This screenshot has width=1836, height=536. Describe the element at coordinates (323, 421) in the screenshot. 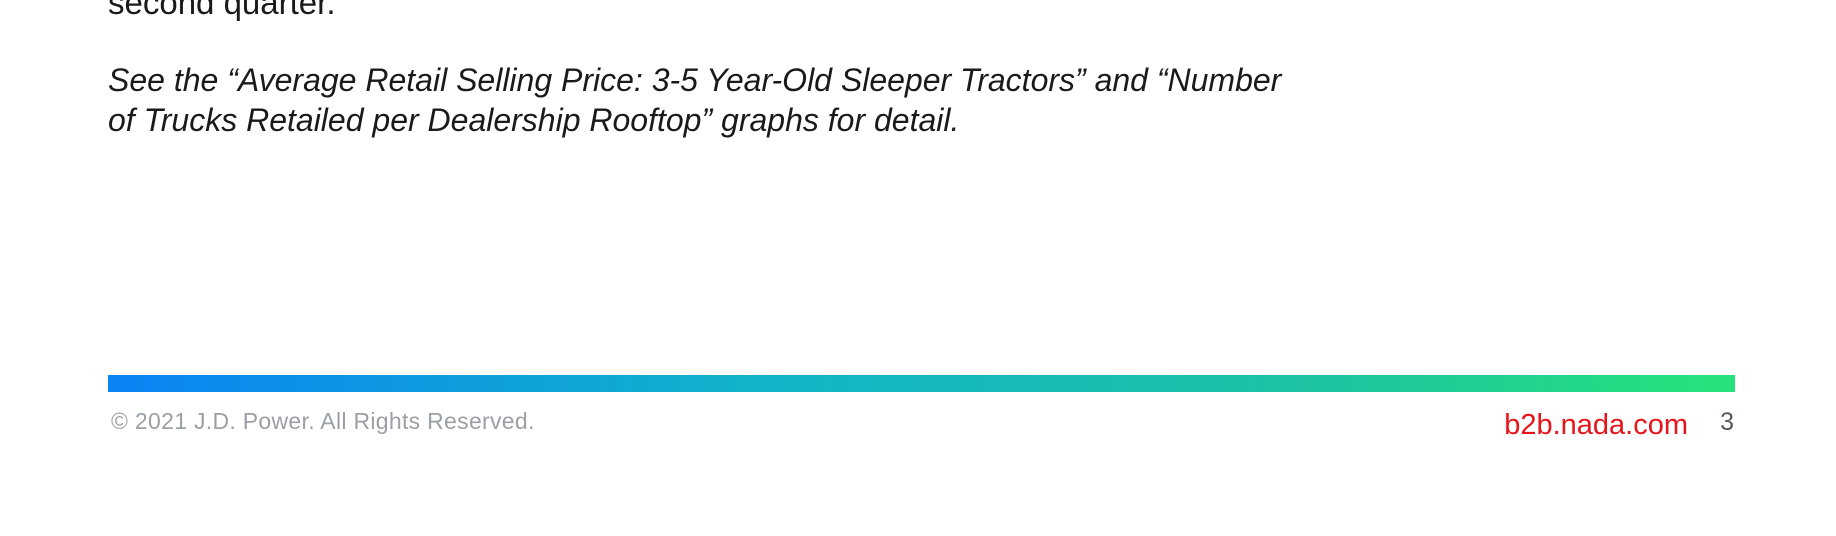

I see `copyright-notice: © 2021 J.D. Power. All Rights Reserved.` at that location.